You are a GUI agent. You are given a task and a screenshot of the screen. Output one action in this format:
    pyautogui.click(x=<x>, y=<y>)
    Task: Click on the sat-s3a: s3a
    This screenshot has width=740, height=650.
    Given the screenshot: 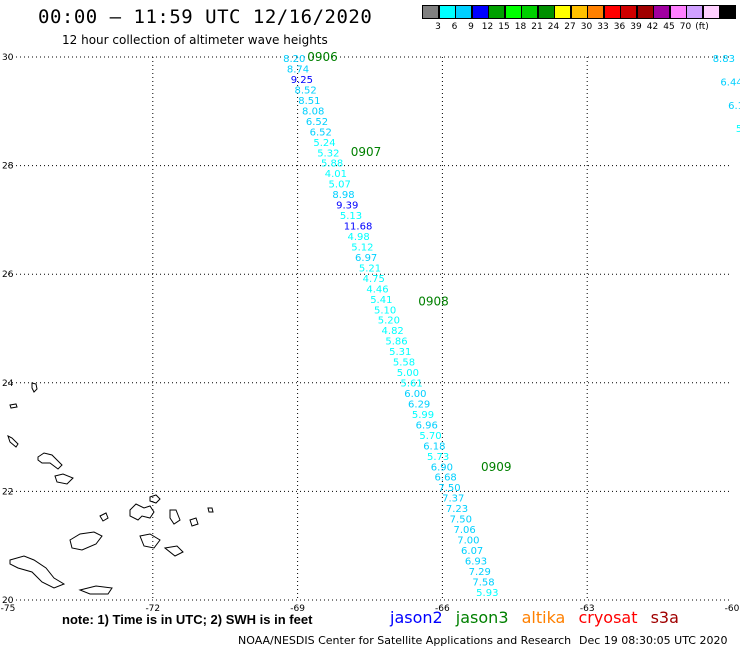 What is the action you would take?
    pyautogui.click(x=664, y=617)
    